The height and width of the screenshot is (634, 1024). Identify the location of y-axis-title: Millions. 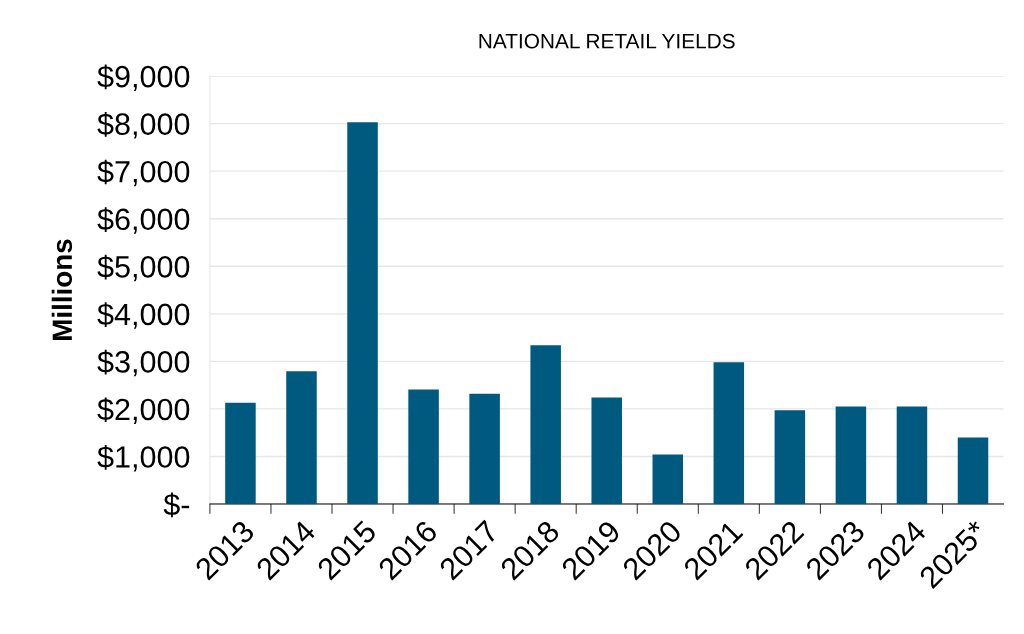
(62, 289).